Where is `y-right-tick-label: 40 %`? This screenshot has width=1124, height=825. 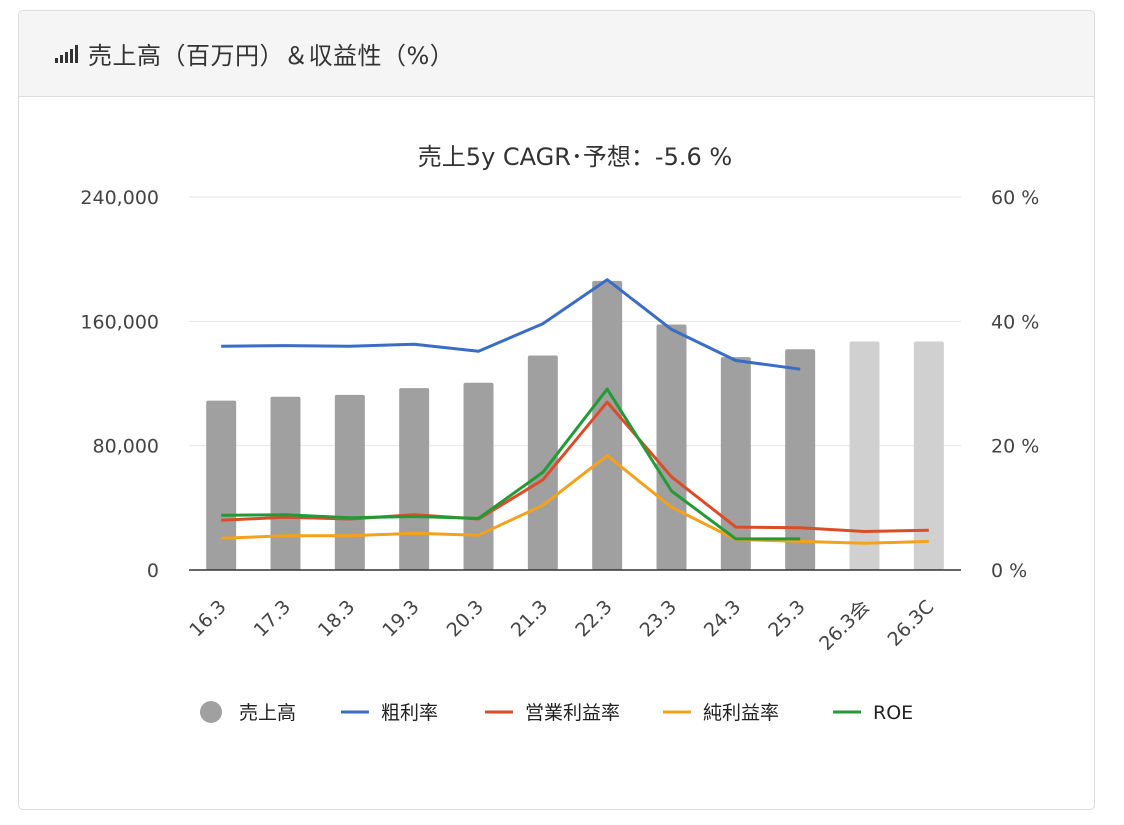
y-right-tick-label: 40 % is located at coordinates (1015, 322).